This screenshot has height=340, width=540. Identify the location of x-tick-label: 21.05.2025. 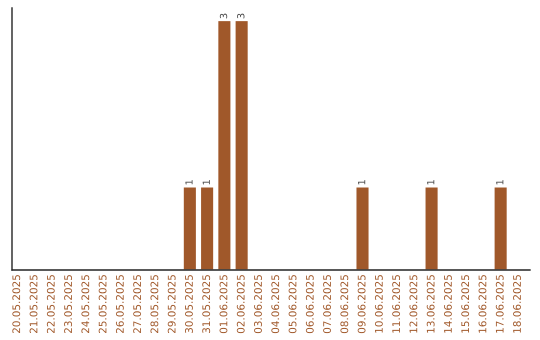
(34, 304).